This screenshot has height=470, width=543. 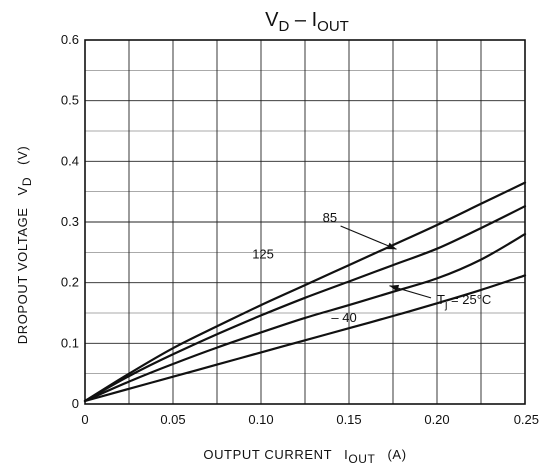 I want to click on x-axis-label-text: OUTPUT CURRENT, so click(x=267, y=454).